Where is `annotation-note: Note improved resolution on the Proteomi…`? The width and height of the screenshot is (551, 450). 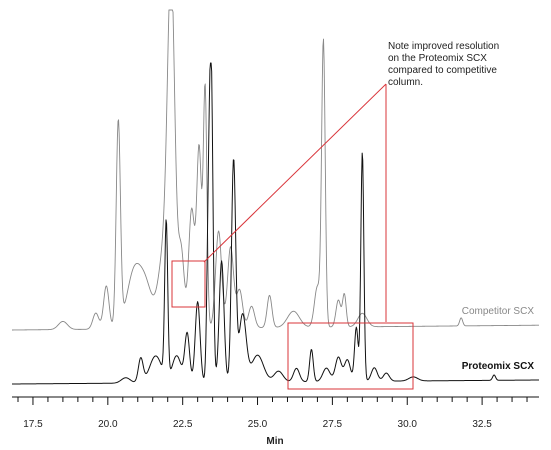
annotation-note: Note improved resolution on the Proteomi… is located at coordinates (443, 64).